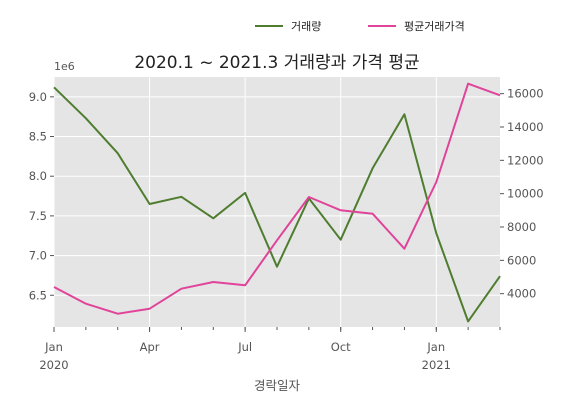  Describe the element at coordinates (64, 66) in the screenshot. I see `y-offset-label: 1e6` at that location.